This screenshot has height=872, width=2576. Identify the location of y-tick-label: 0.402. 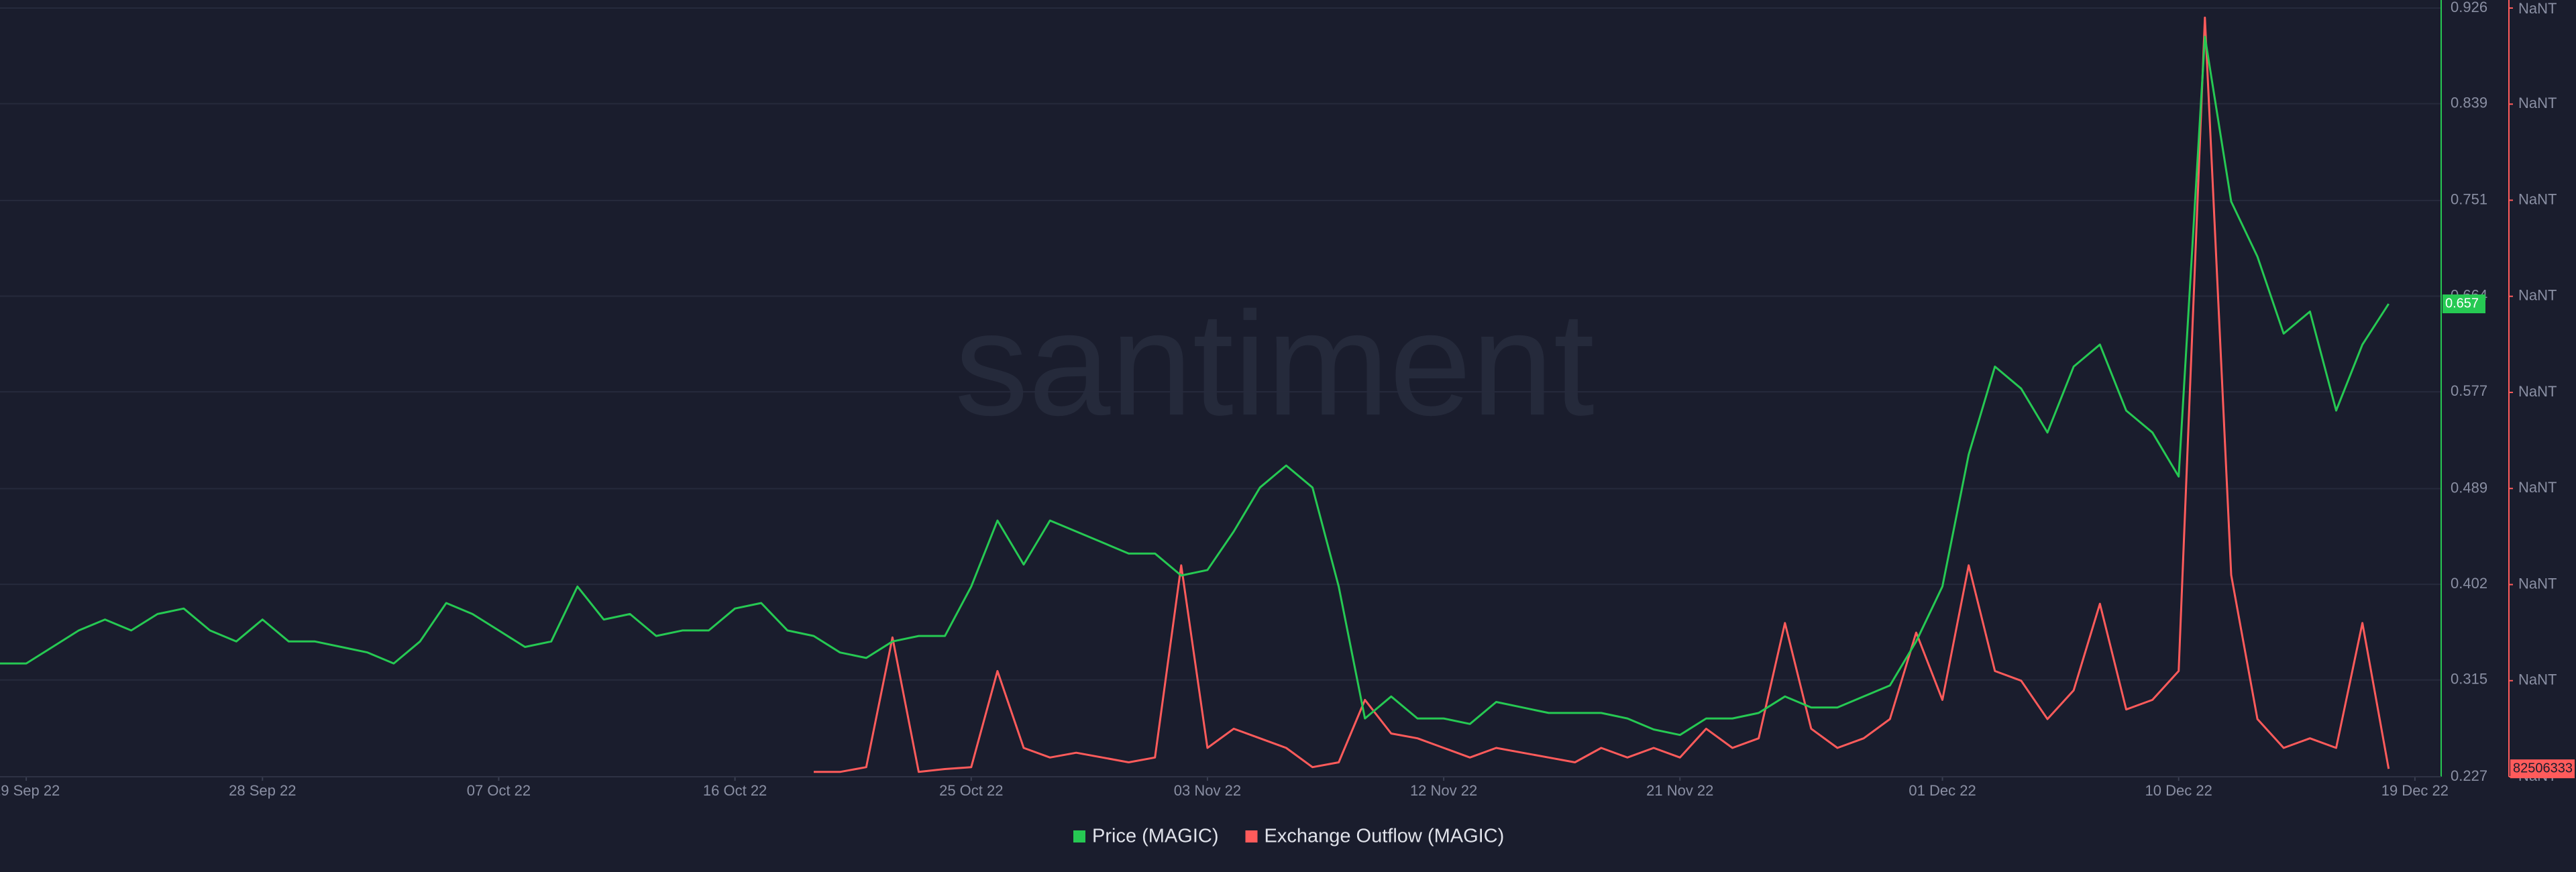
(2469, 583).